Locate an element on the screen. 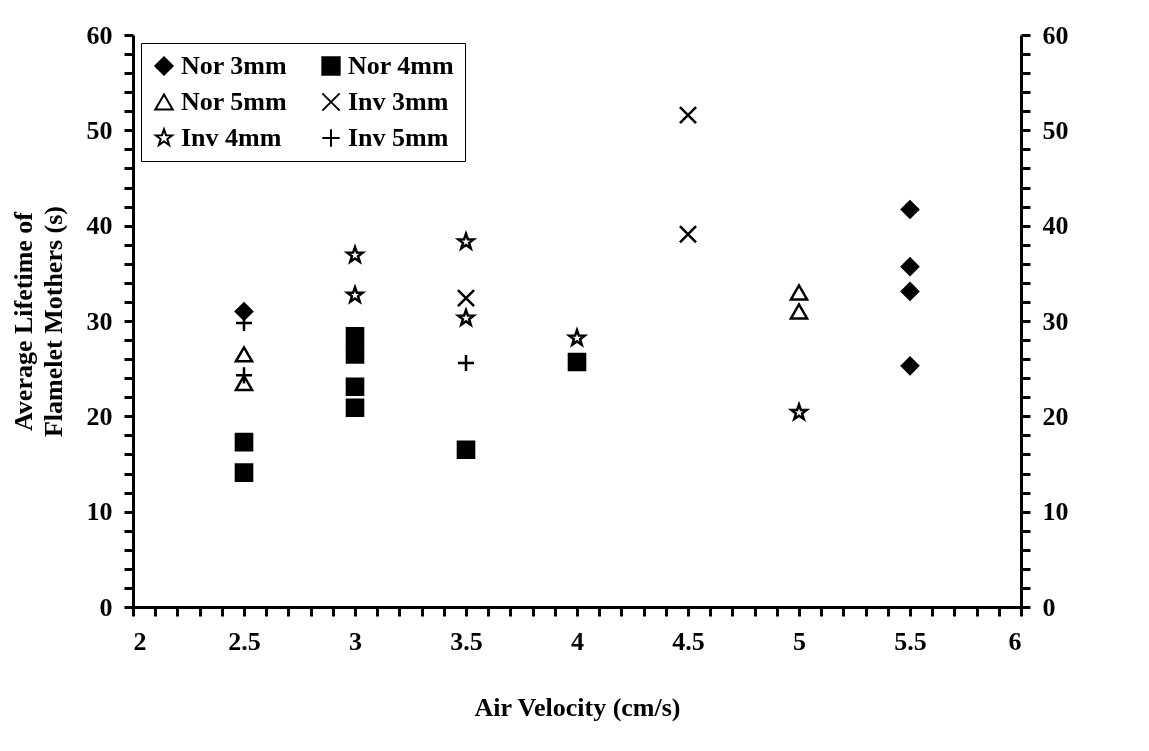 The width and height of the screenshot is (1149, 751). x-tick-label: 4 is located at coordinates (577, 641).